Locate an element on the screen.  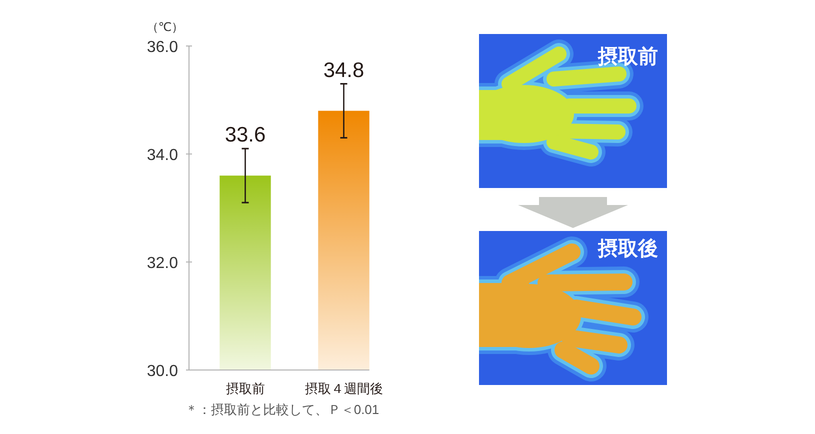
y-axis-title: （℃） is located at coordinates (165, 27).